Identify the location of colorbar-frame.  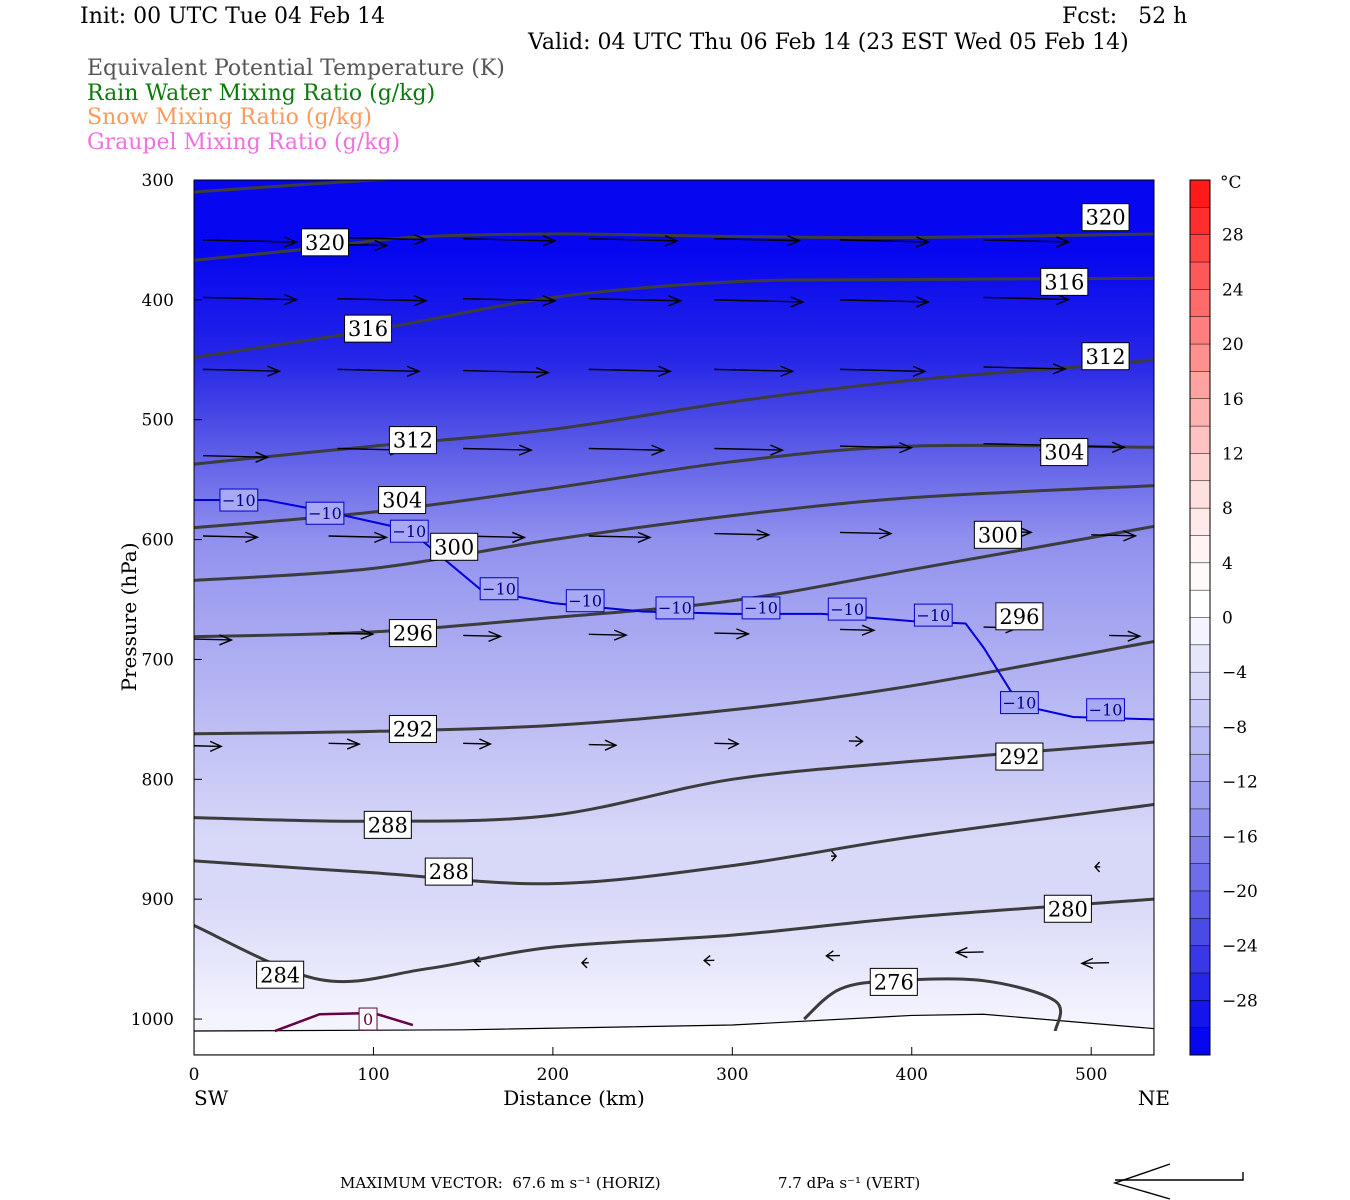
(1200, 617).